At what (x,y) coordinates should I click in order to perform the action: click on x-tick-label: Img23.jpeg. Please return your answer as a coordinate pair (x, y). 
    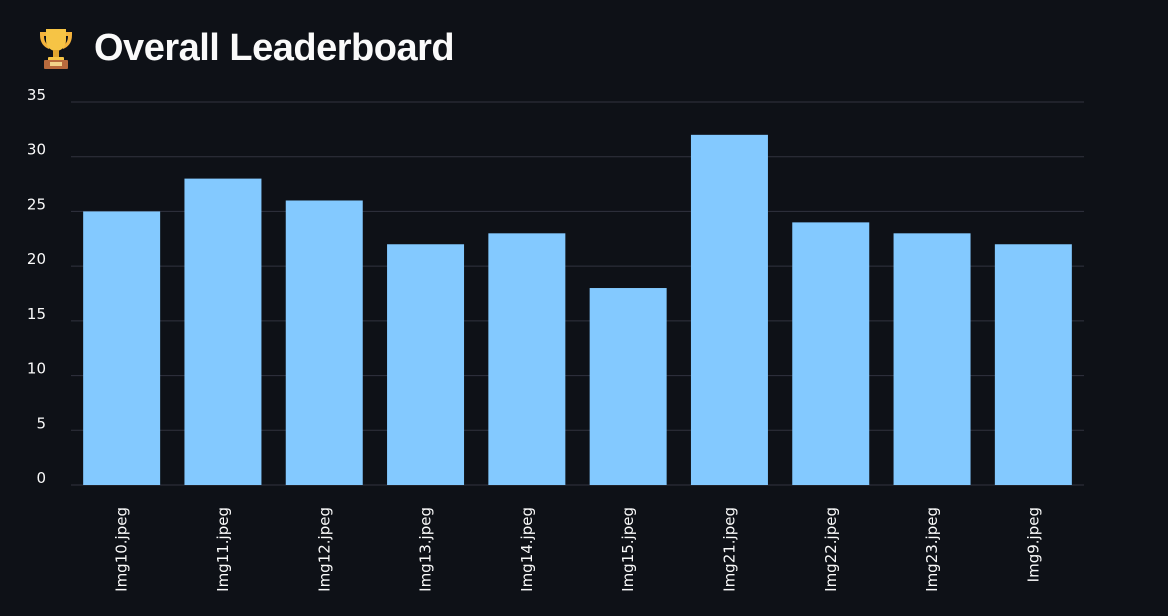
    Looking at the image, I should click on (932, 549).